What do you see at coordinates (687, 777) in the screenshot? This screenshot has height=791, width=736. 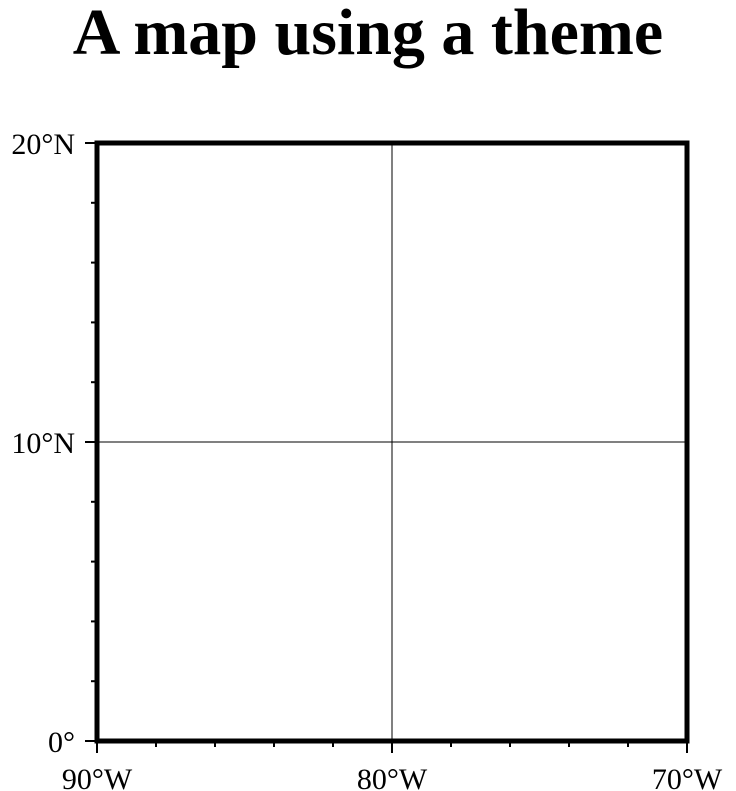 I see `x-tick-label: 70°W` at bounding box center [687, 777].